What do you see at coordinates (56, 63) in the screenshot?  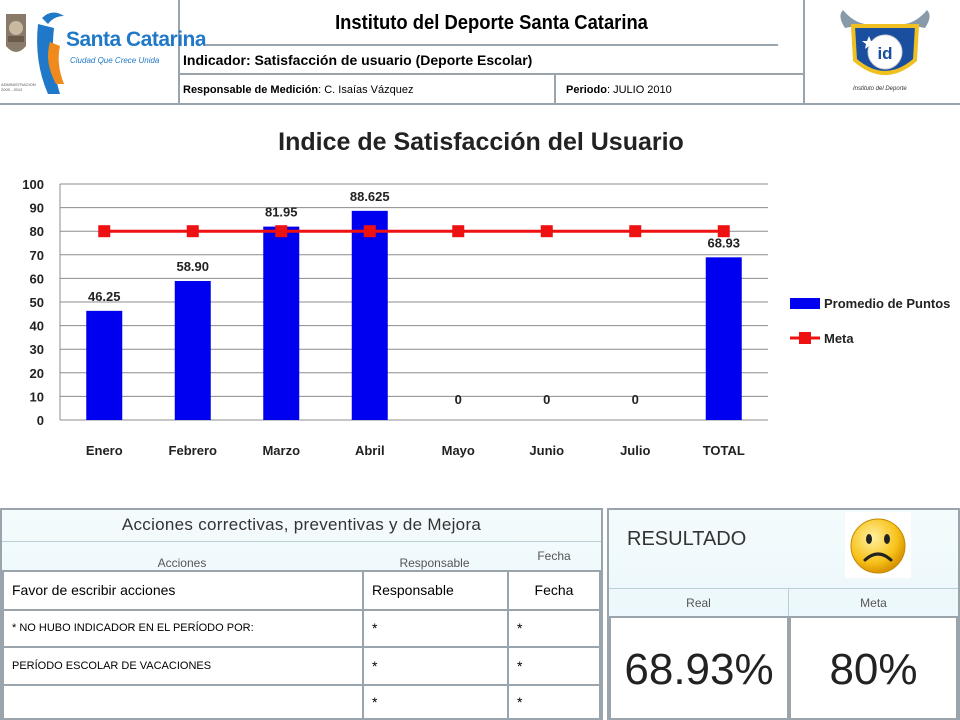 I see `logo-swoosh-orange` at bounding box center [56, 63].